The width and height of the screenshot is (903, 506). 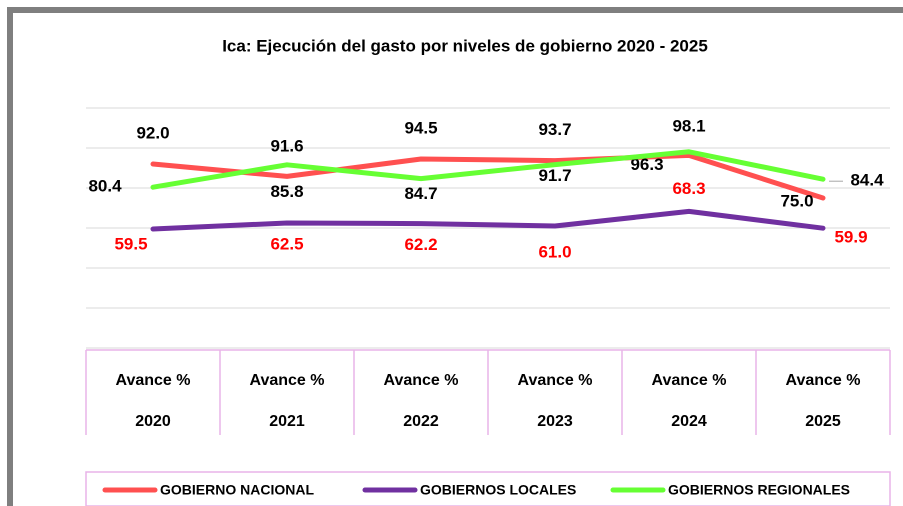 What do you see at coordinates (498, 490) in the screenshot?
I see `legend-label: GOBIERNOS LOCALES` at bounding box center [498, 490].